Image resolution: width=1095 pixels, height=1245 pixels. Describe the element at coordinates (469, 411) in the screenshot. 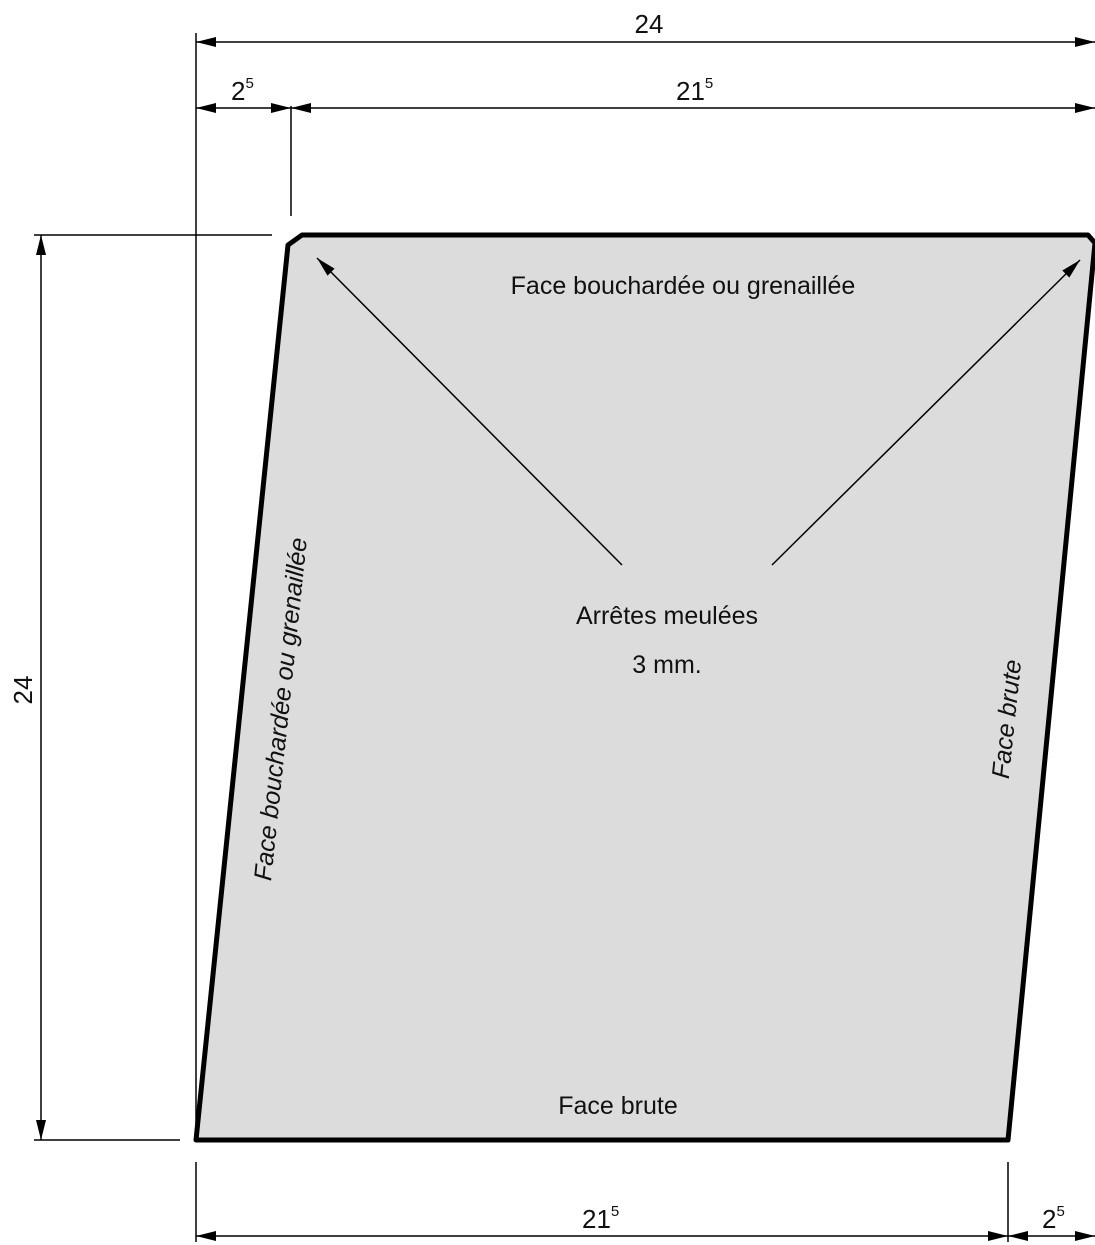

I see `leader-arrow-top-left-corner` at that location.